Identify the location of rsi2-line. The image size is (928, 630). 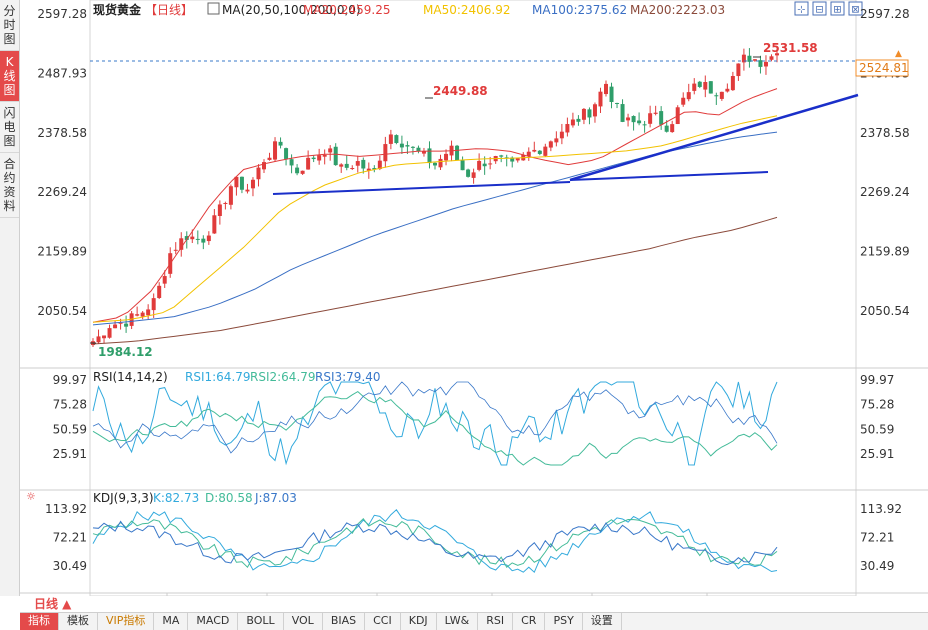
(435, 428).